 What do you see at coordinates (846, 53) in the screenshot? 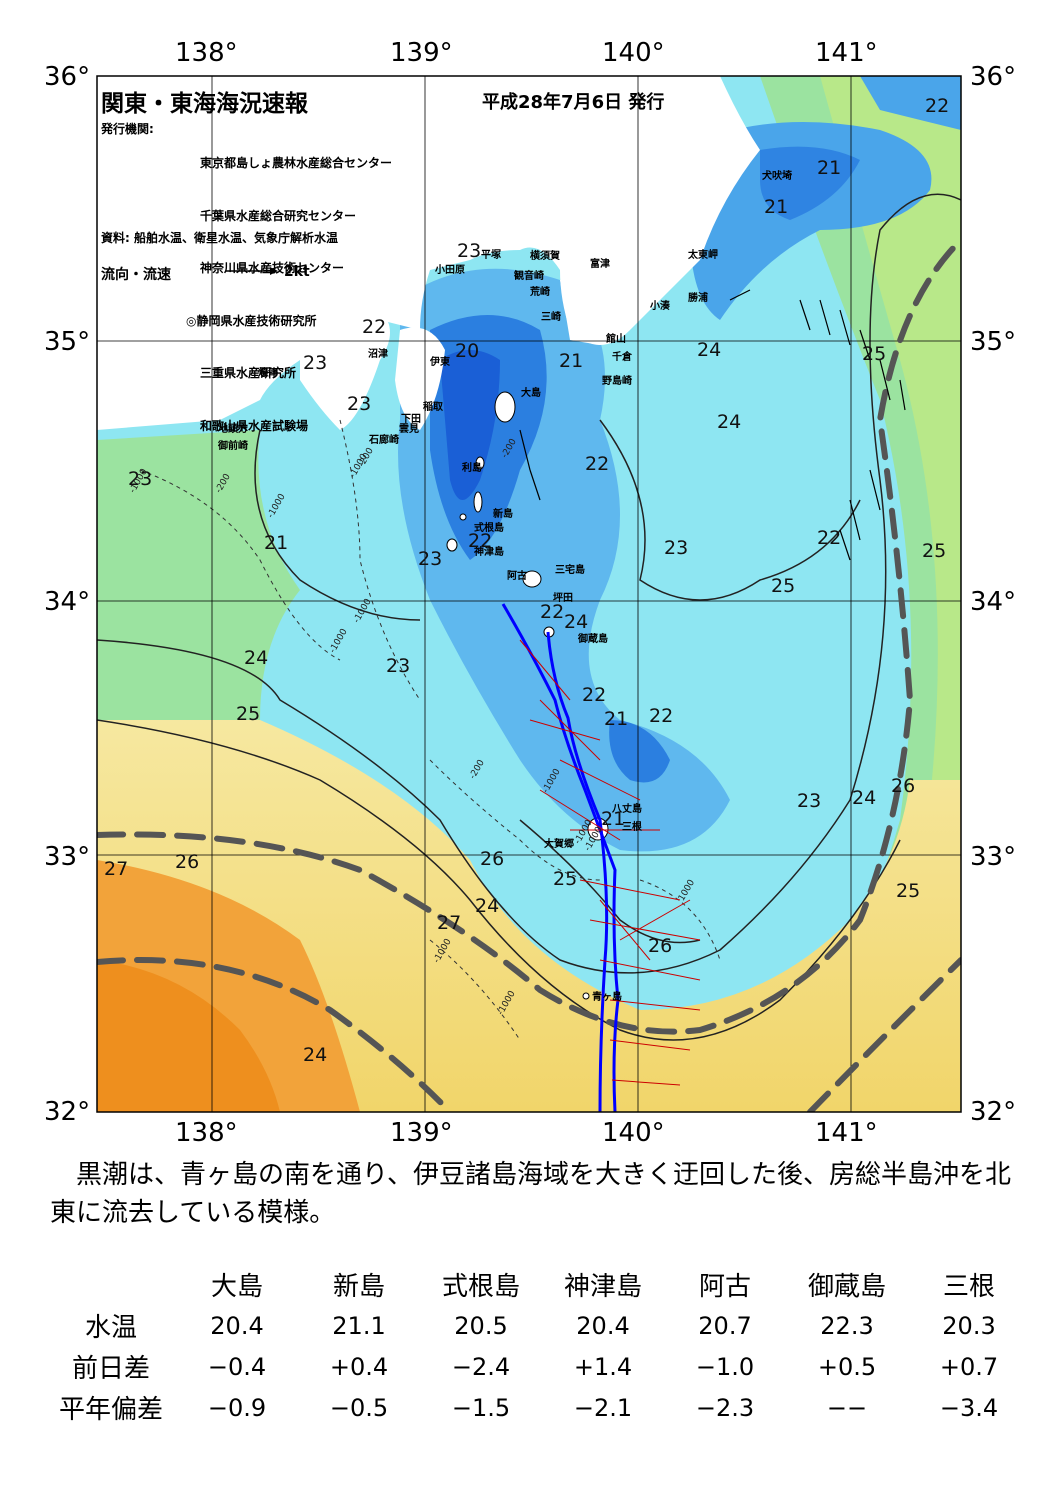
I see `lon-label-141: 141°` at bounding box center [846, 53].